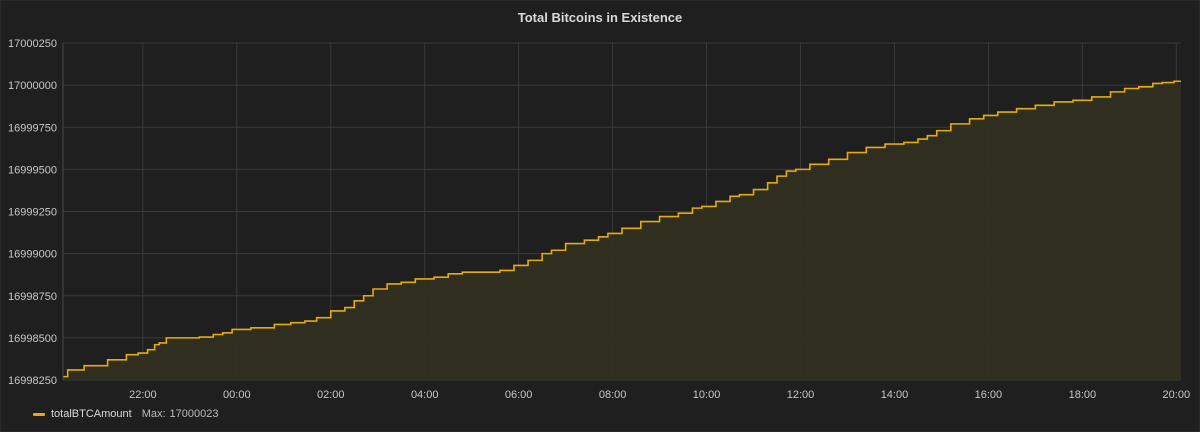 The width and height of the screenshot is (1200, 432). What do you see at coordinates (519, 395) in the screenshot?
I see `x-tick-label: 06:00` at bounding box center [519, 395].